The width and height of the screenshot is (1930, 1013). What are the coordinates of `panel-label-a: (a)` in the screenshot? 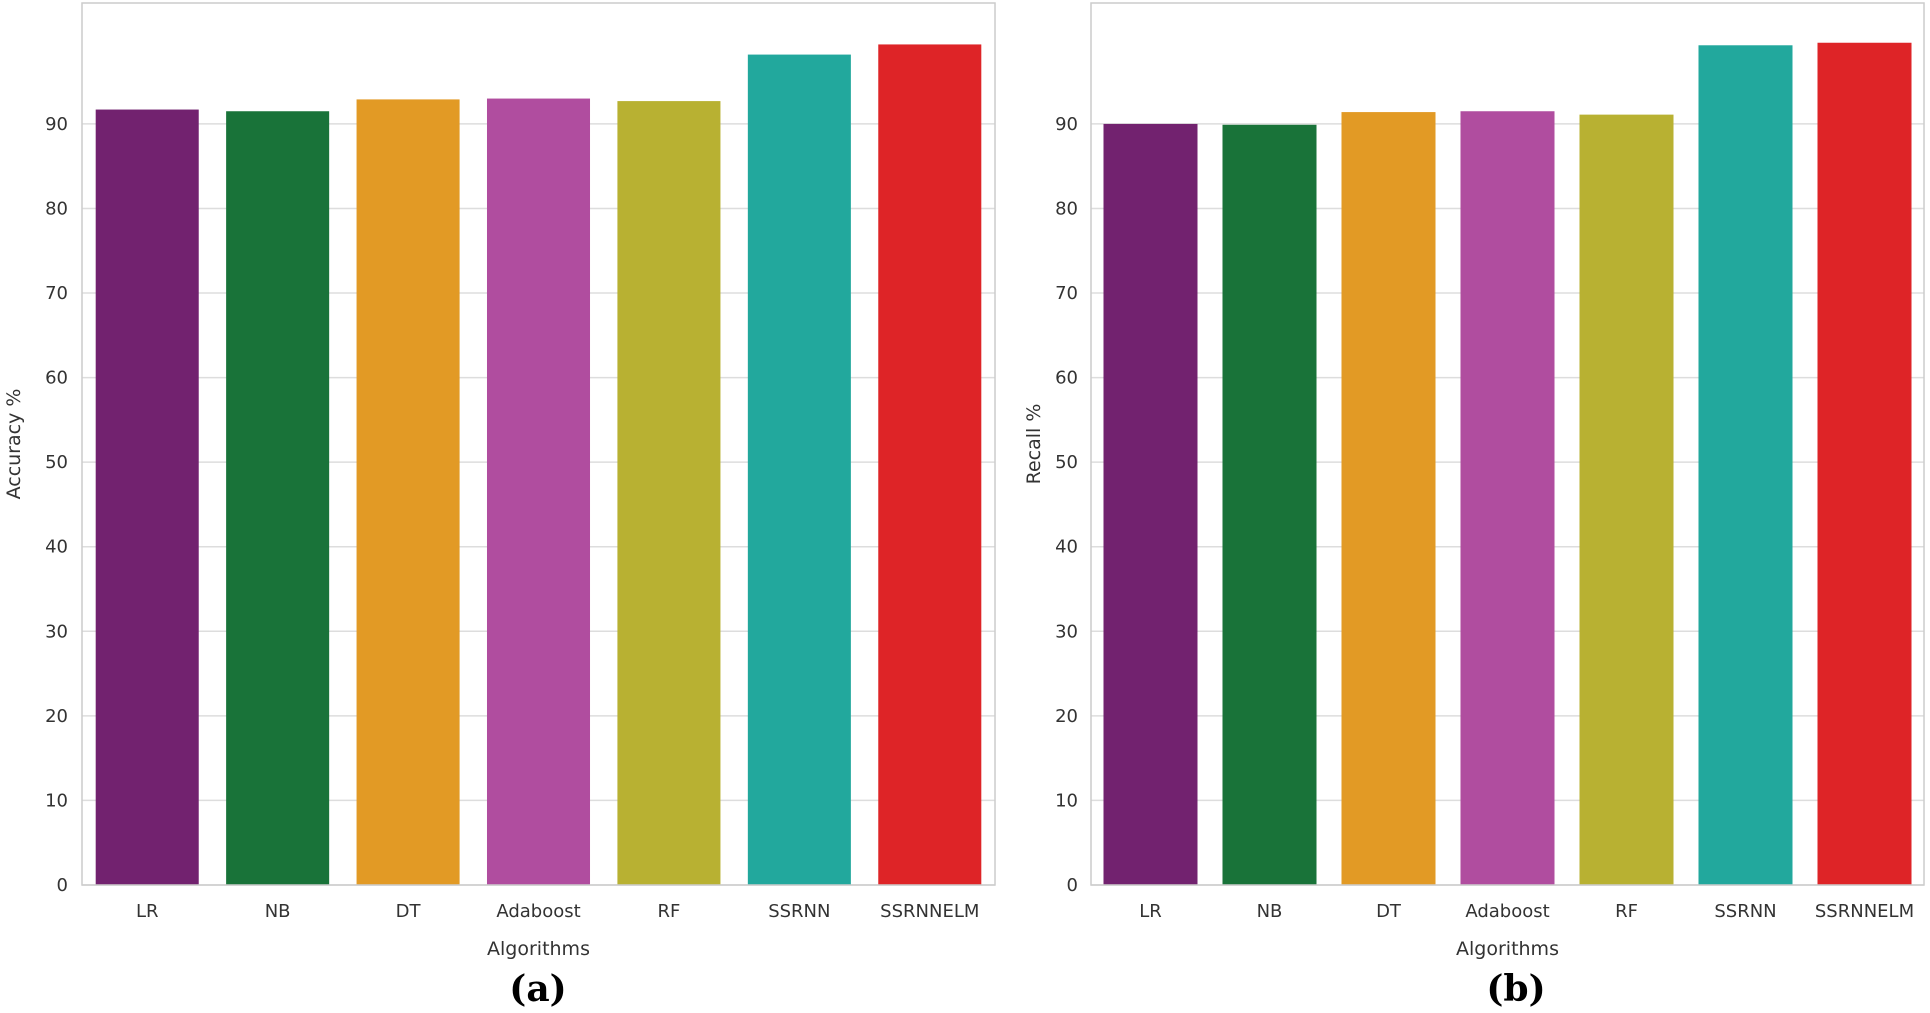 It's located at (537, 989).